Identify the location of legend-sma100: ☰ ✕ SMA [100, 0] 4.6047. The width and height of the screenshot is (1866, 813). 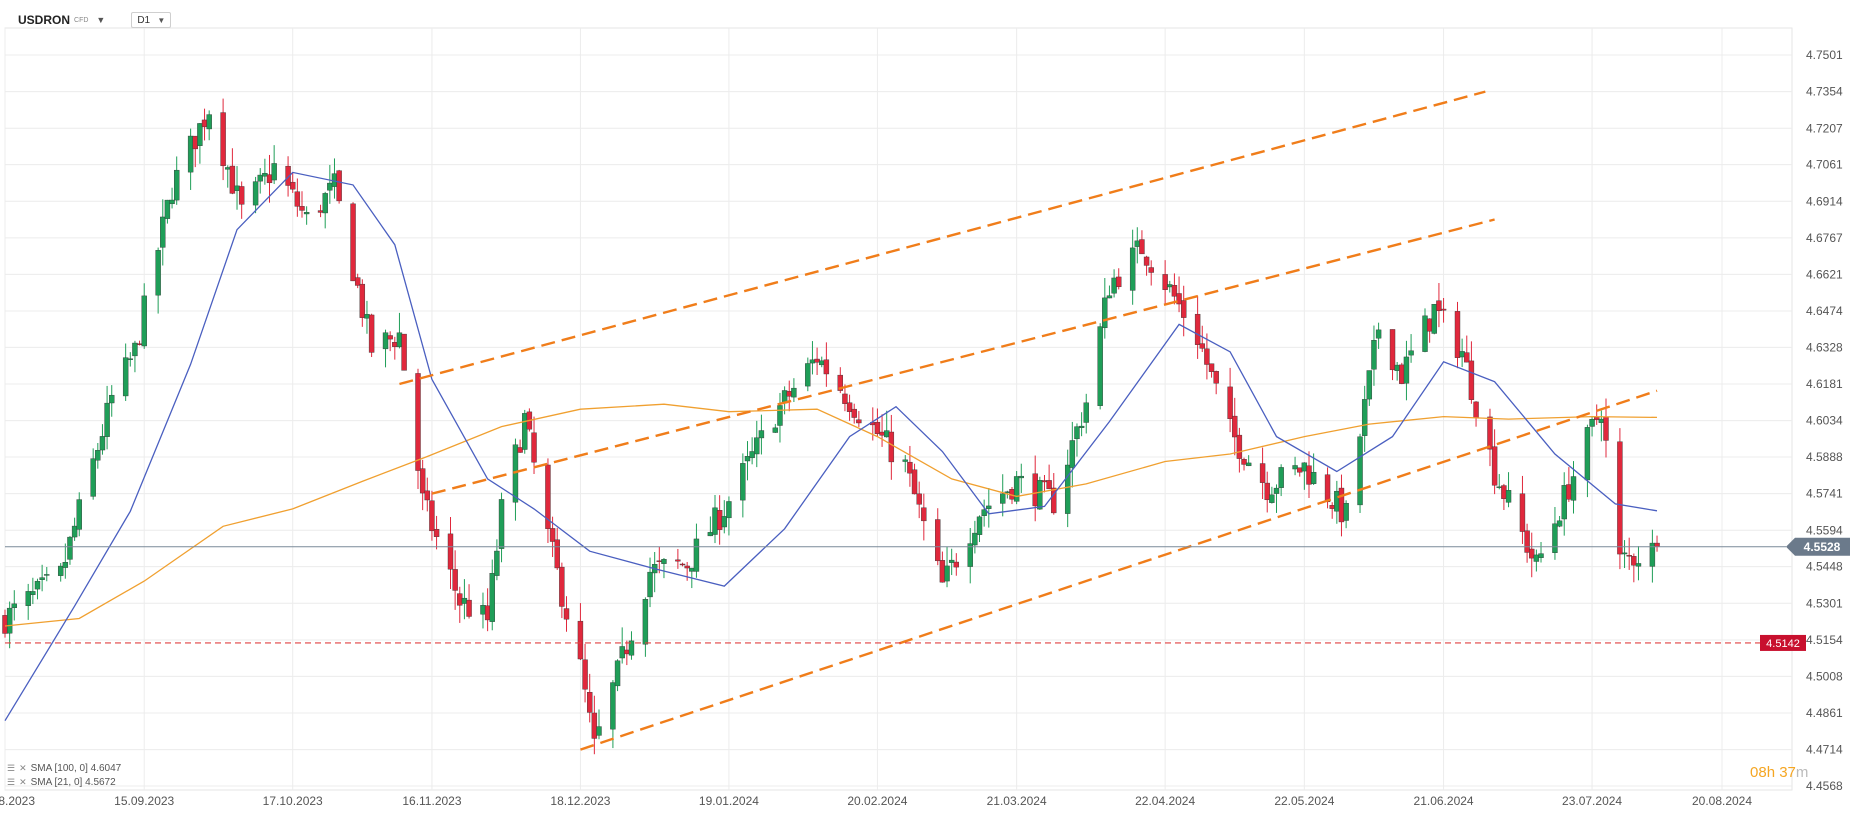
(64, 768).